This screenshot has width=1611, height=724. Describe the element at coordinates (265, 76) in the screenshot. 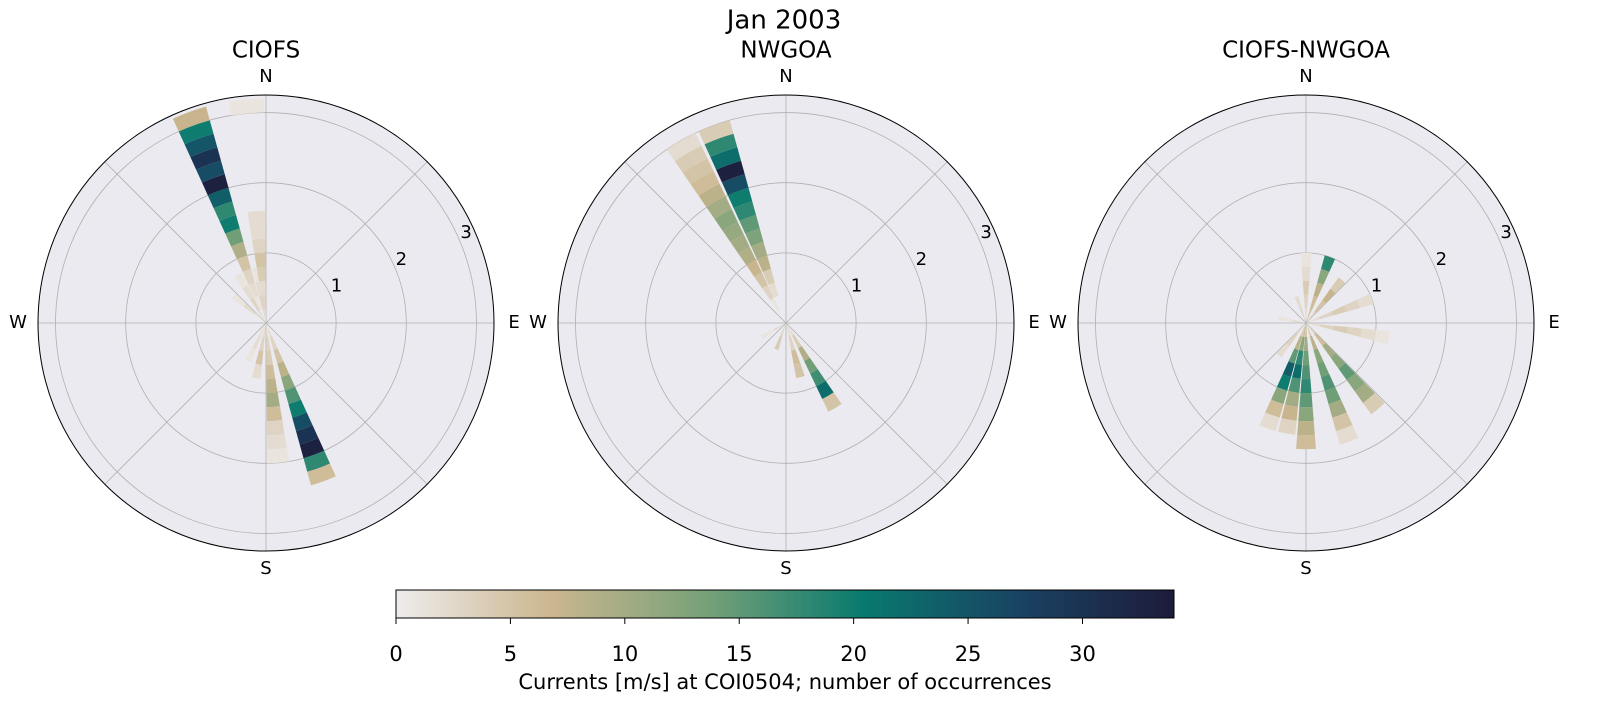

I see `direction-label: N` at that location.